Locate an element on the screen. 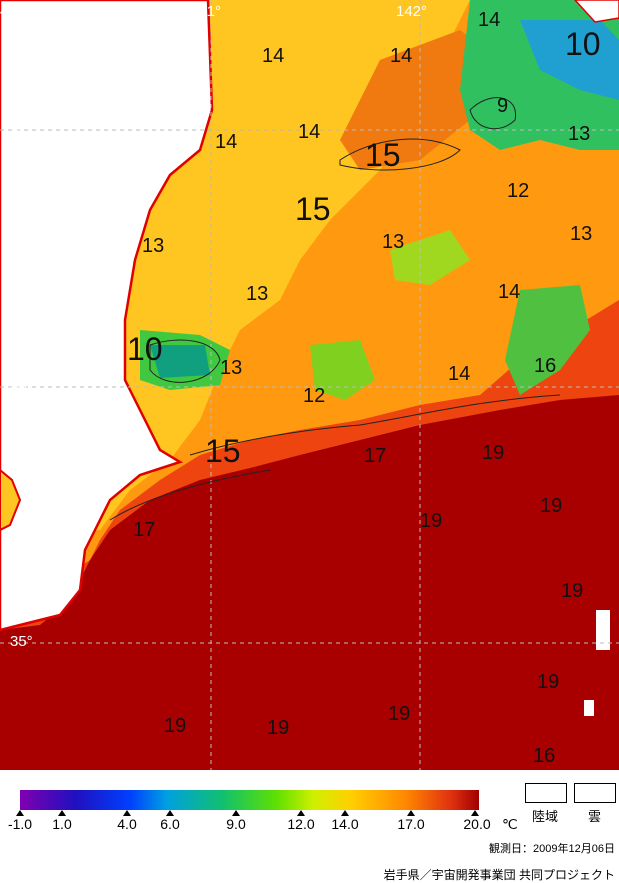 The width and height of the screenshot is (619, 883). colorbar-tick-label: 14.0 is located at coordinates (345, 824).